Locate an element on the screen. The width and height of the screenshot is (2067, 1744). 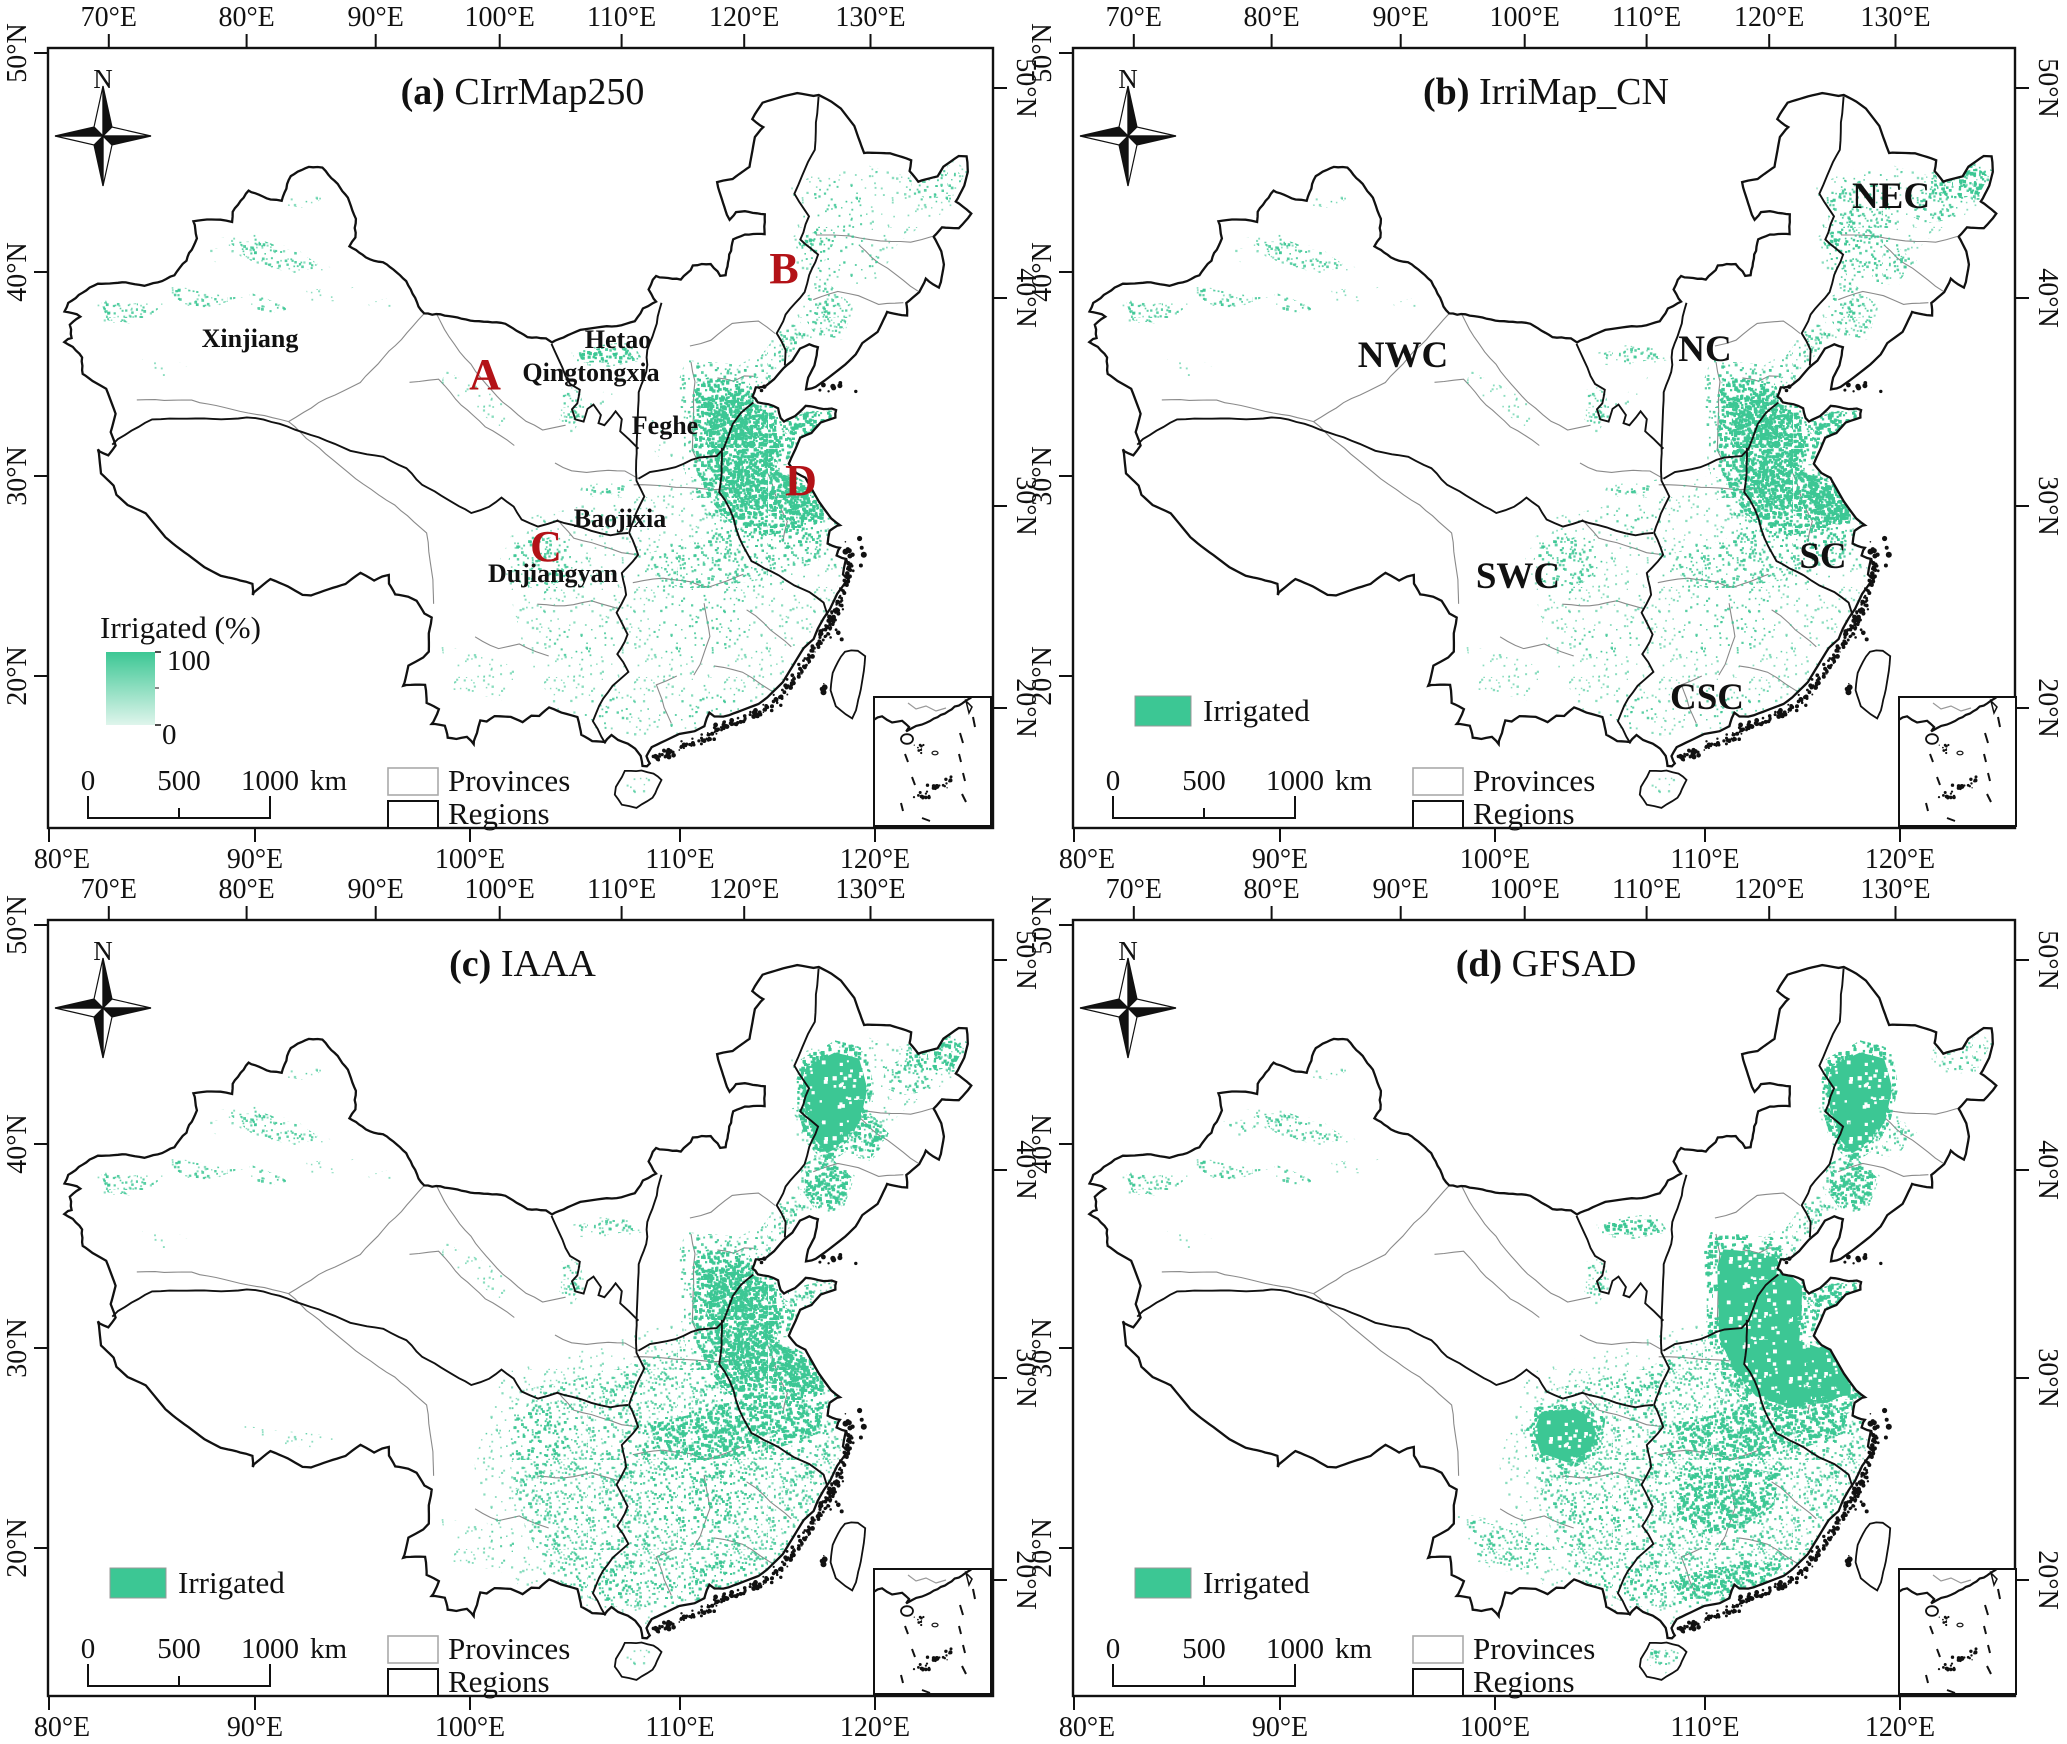
svg-text: Baojixia is located at coordinates (620, 518).